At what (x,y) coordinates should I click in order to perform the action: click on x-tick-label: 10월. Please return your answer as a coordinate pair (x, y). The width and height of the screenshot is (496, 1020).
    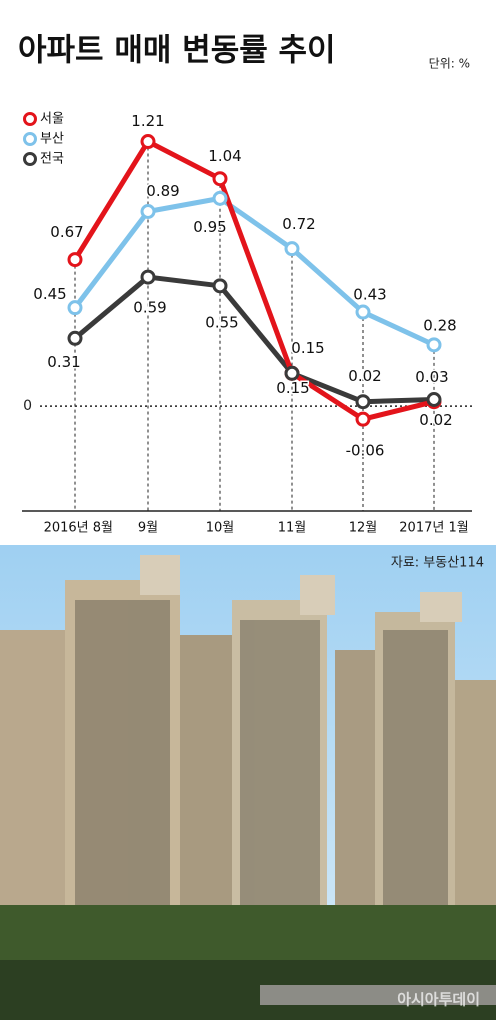
    Looking at the image, I should click on (220, 528).